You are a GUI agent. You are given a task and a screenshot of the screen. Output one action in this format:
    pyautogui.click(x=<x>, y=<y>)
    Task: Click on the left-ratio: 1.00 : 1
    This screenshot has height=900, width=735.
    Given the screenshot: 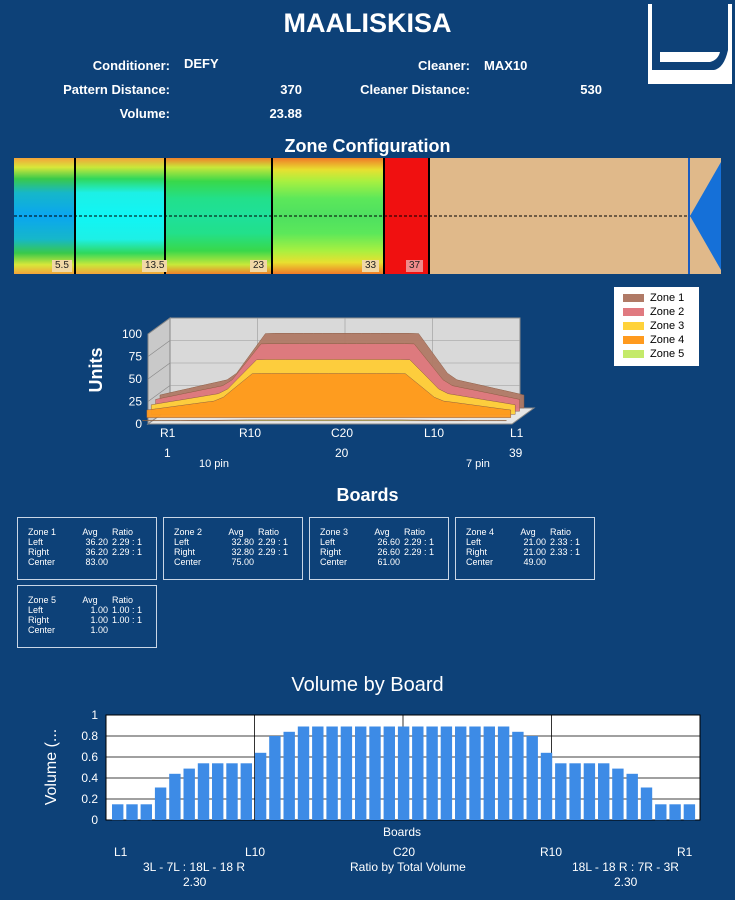 What is the action you would take?
    pyautogui.click(x=127, y=610)
    